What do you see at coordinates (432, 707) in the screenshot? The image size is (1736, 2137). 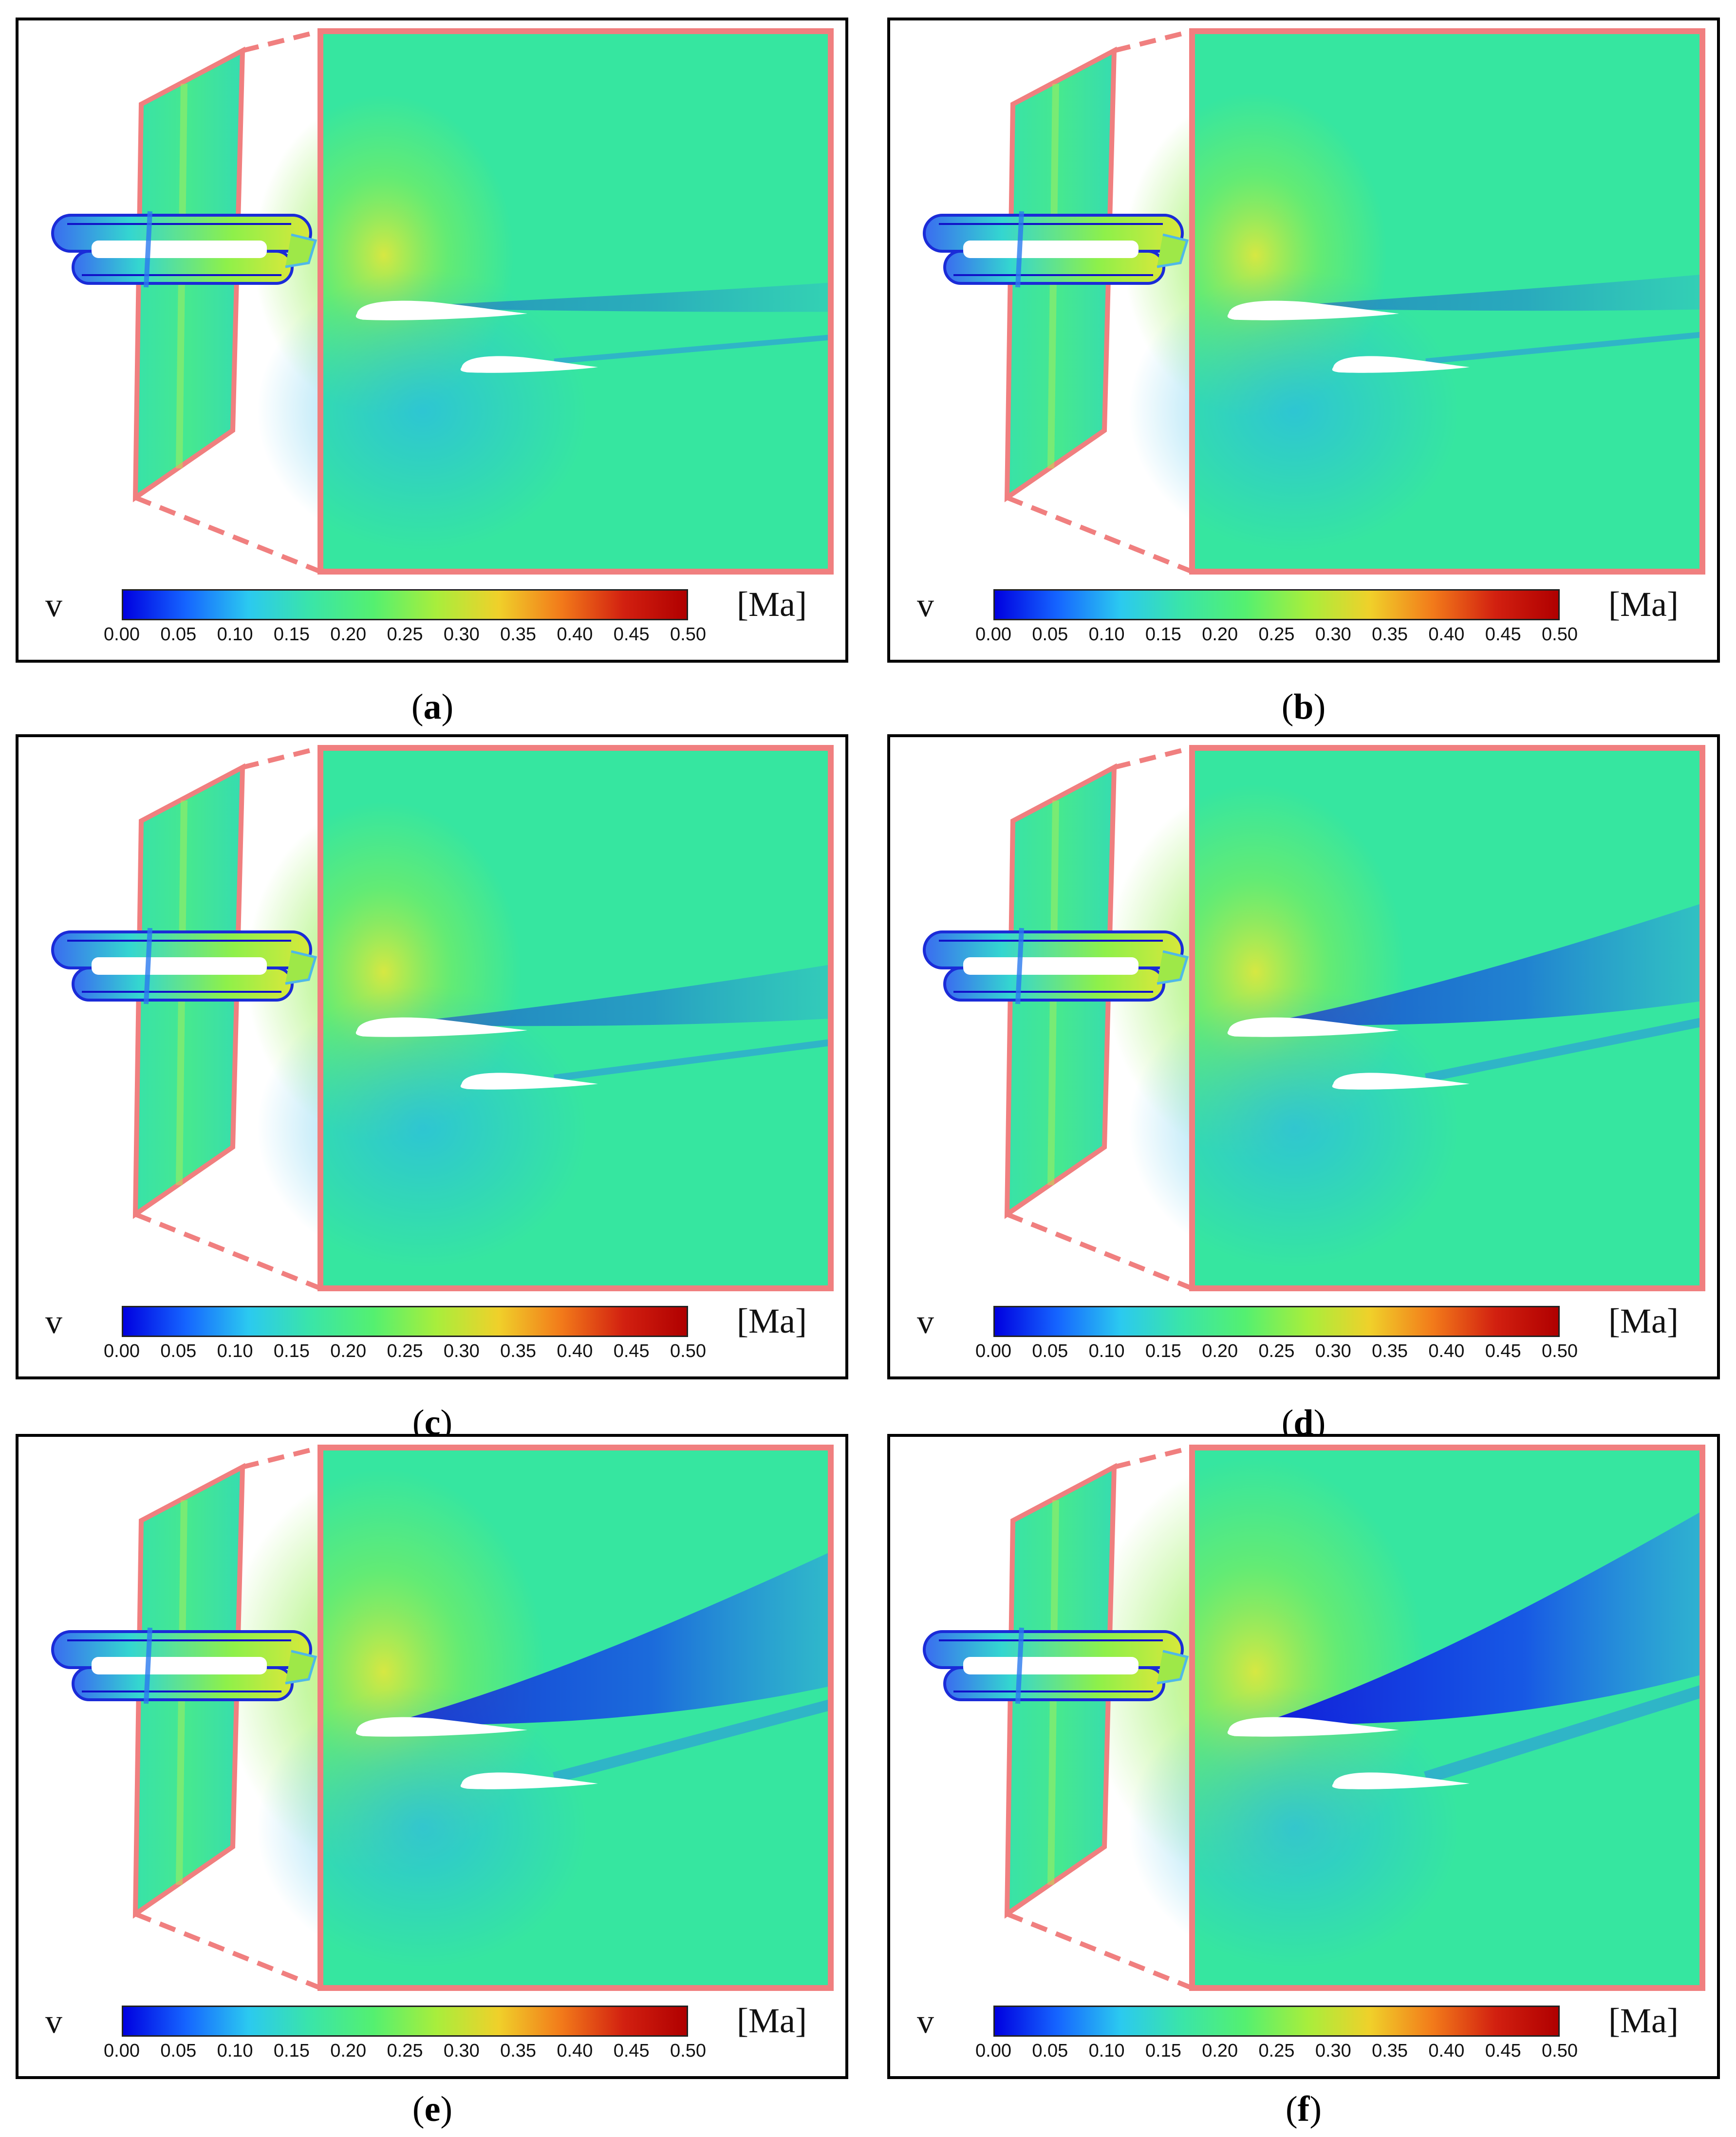 I see `caption-a: (a)` at bounding box center [432, 707].